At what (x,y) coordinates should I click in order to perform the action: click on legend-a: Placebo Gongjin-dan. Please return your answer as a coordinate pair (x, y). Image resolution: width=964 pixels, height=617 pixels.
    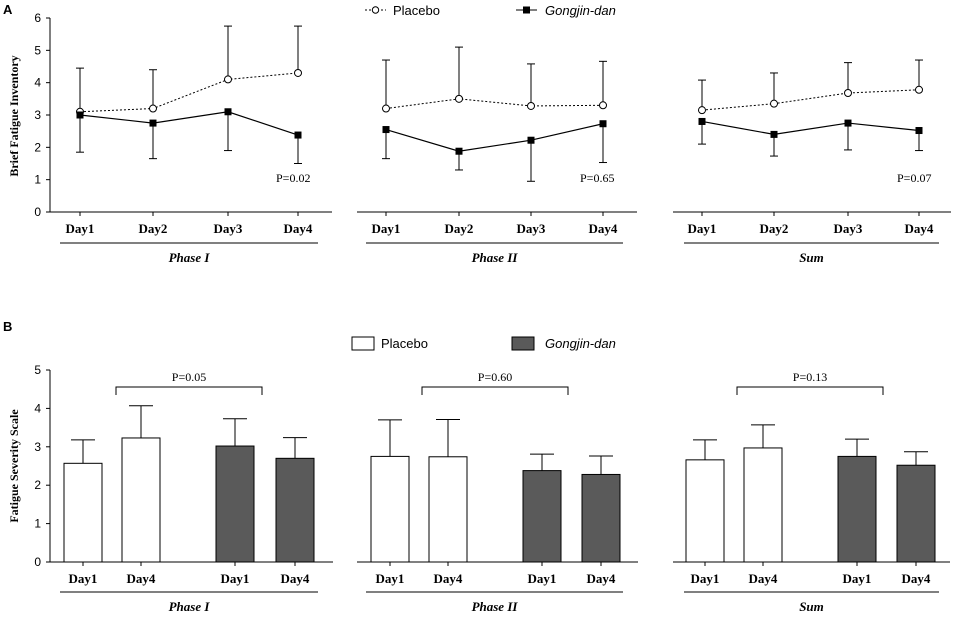
    Looking at the image, I should click on (490, 10).